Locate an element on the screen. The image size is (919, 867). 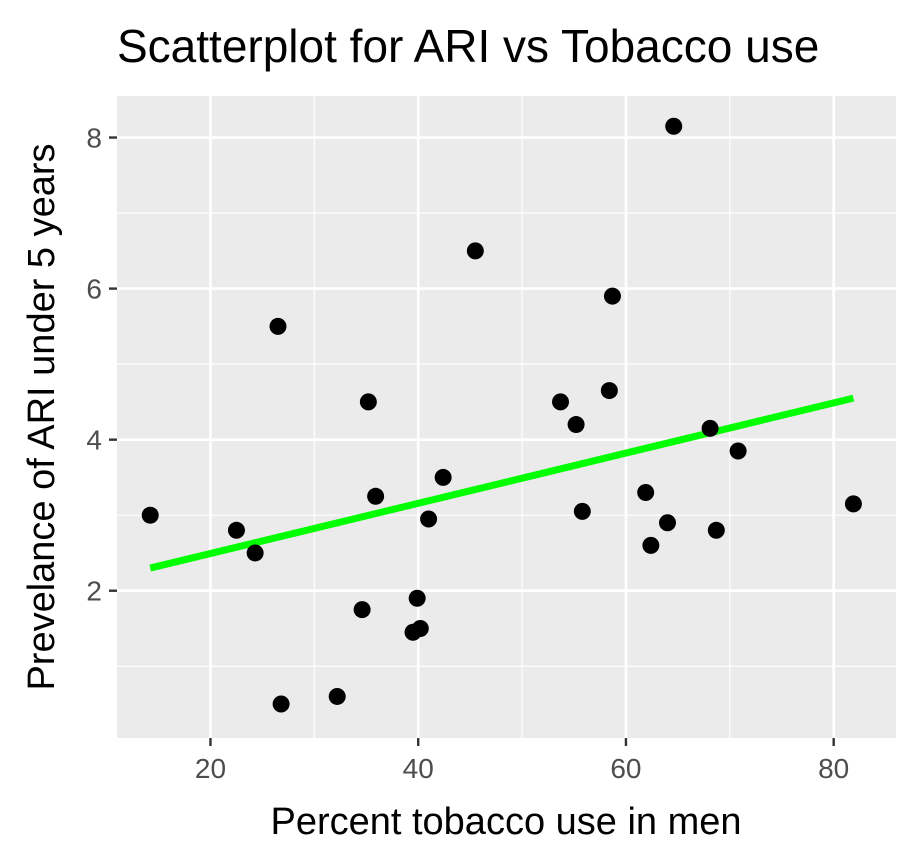
chart-title: Scatterplot for ARI vs Tobacco use is located at coordinates (468, 46).